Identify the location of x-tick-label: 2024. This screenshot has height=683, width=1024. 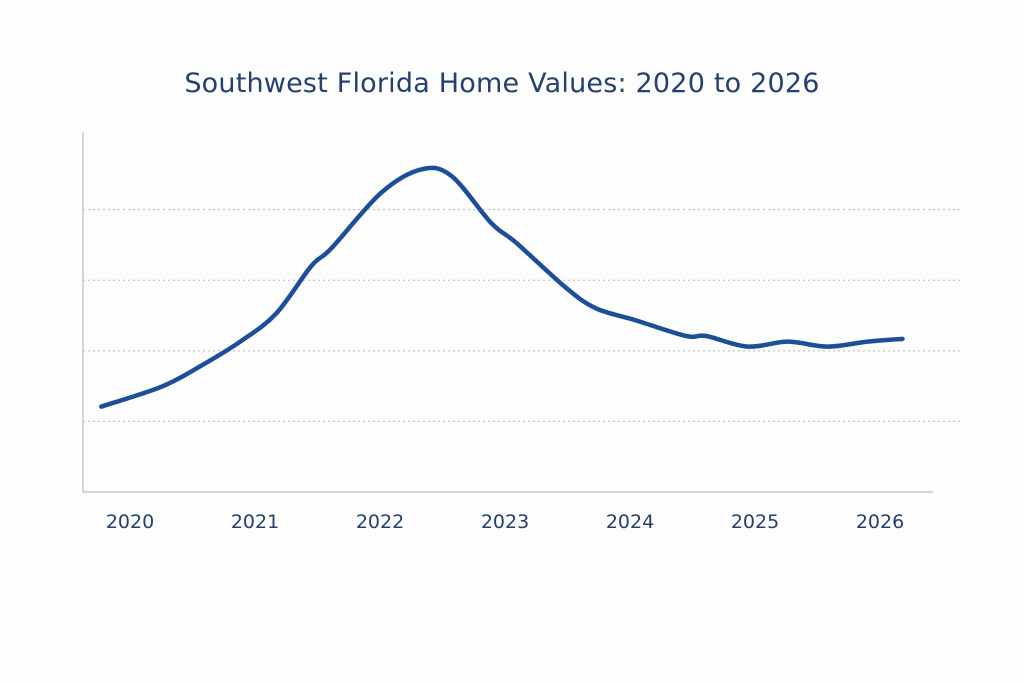
(630, 522).